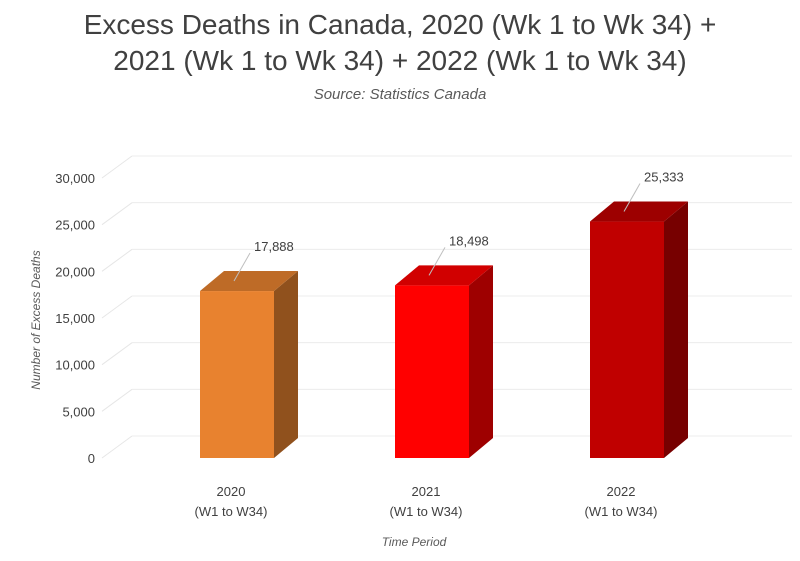 The height and width of the screenshot is (561, 800). I want to click on data-label: 18,498, so click(469, 240).